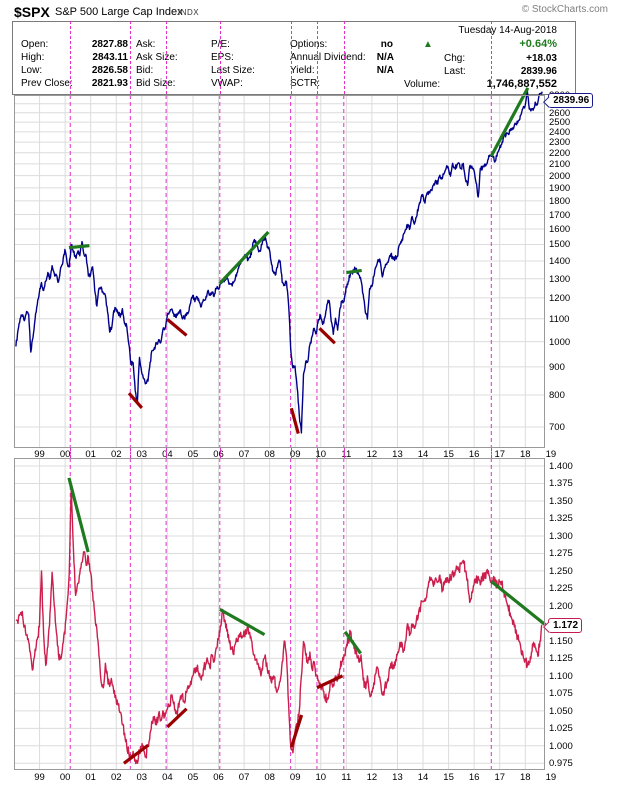 The height and width of the screenshot is (787, 620). I want to click on x-tick-label: 13, so click(397, 777).